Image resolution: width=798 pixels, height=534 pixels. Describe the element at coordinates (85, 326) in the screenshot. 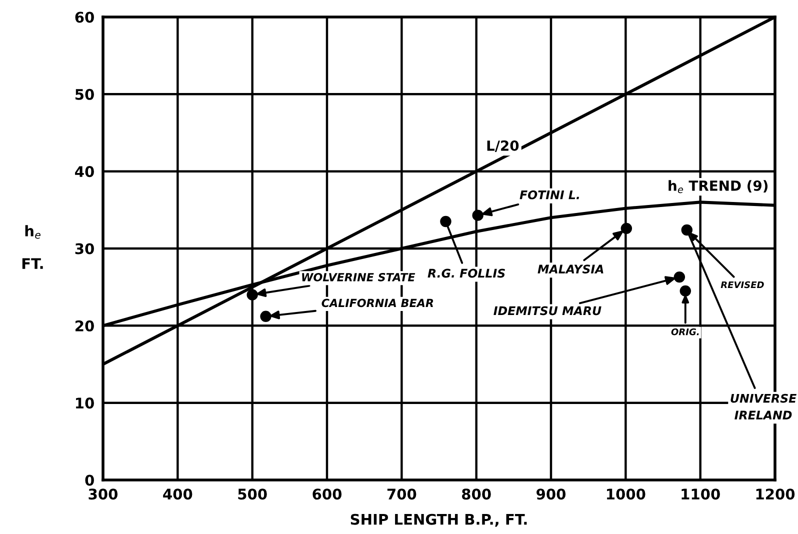

I see `y-tick-label: 20` at that location.